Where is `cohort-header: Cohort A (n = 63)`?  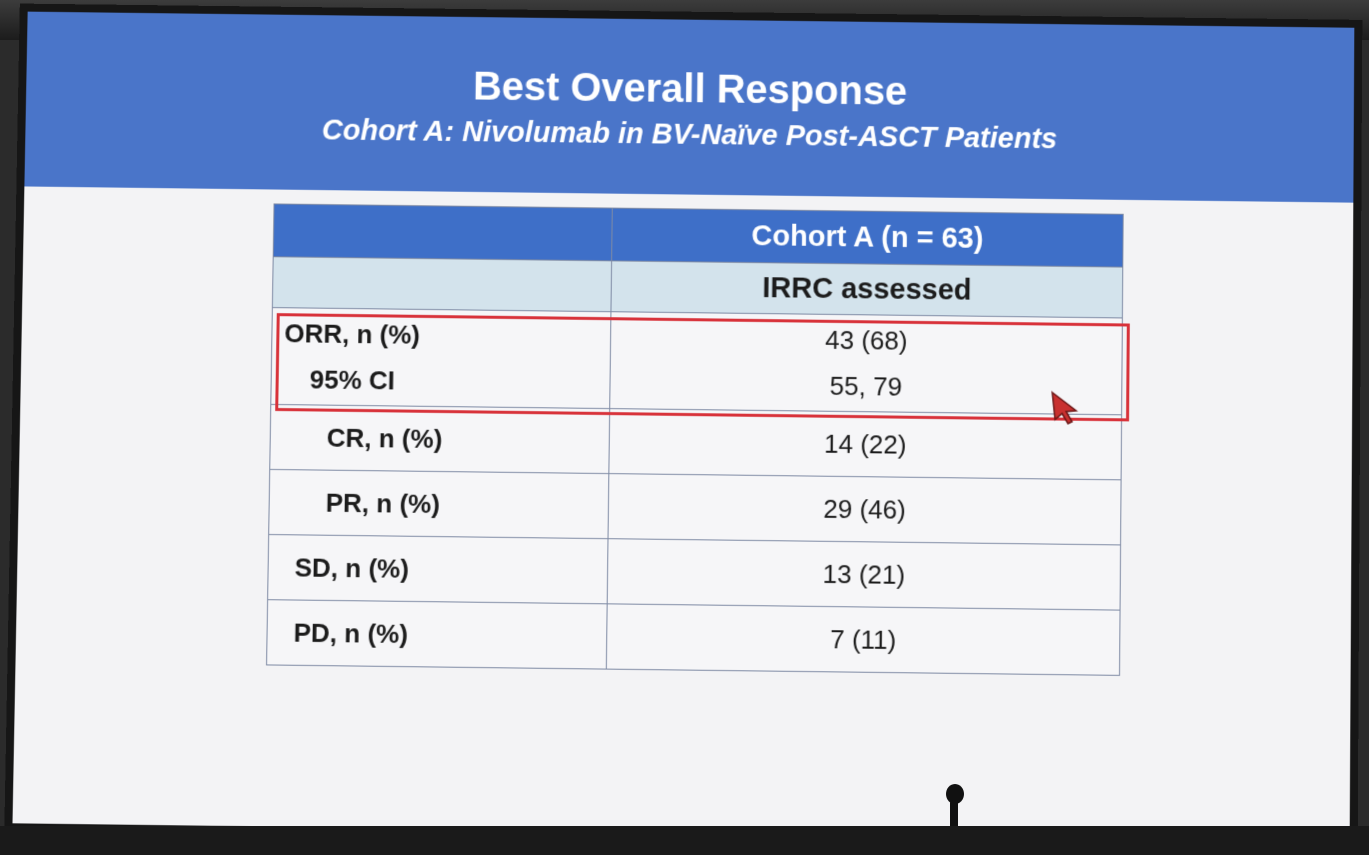
cohort-header: Cohort A (n = 63) is located at coordinates (868, 237).